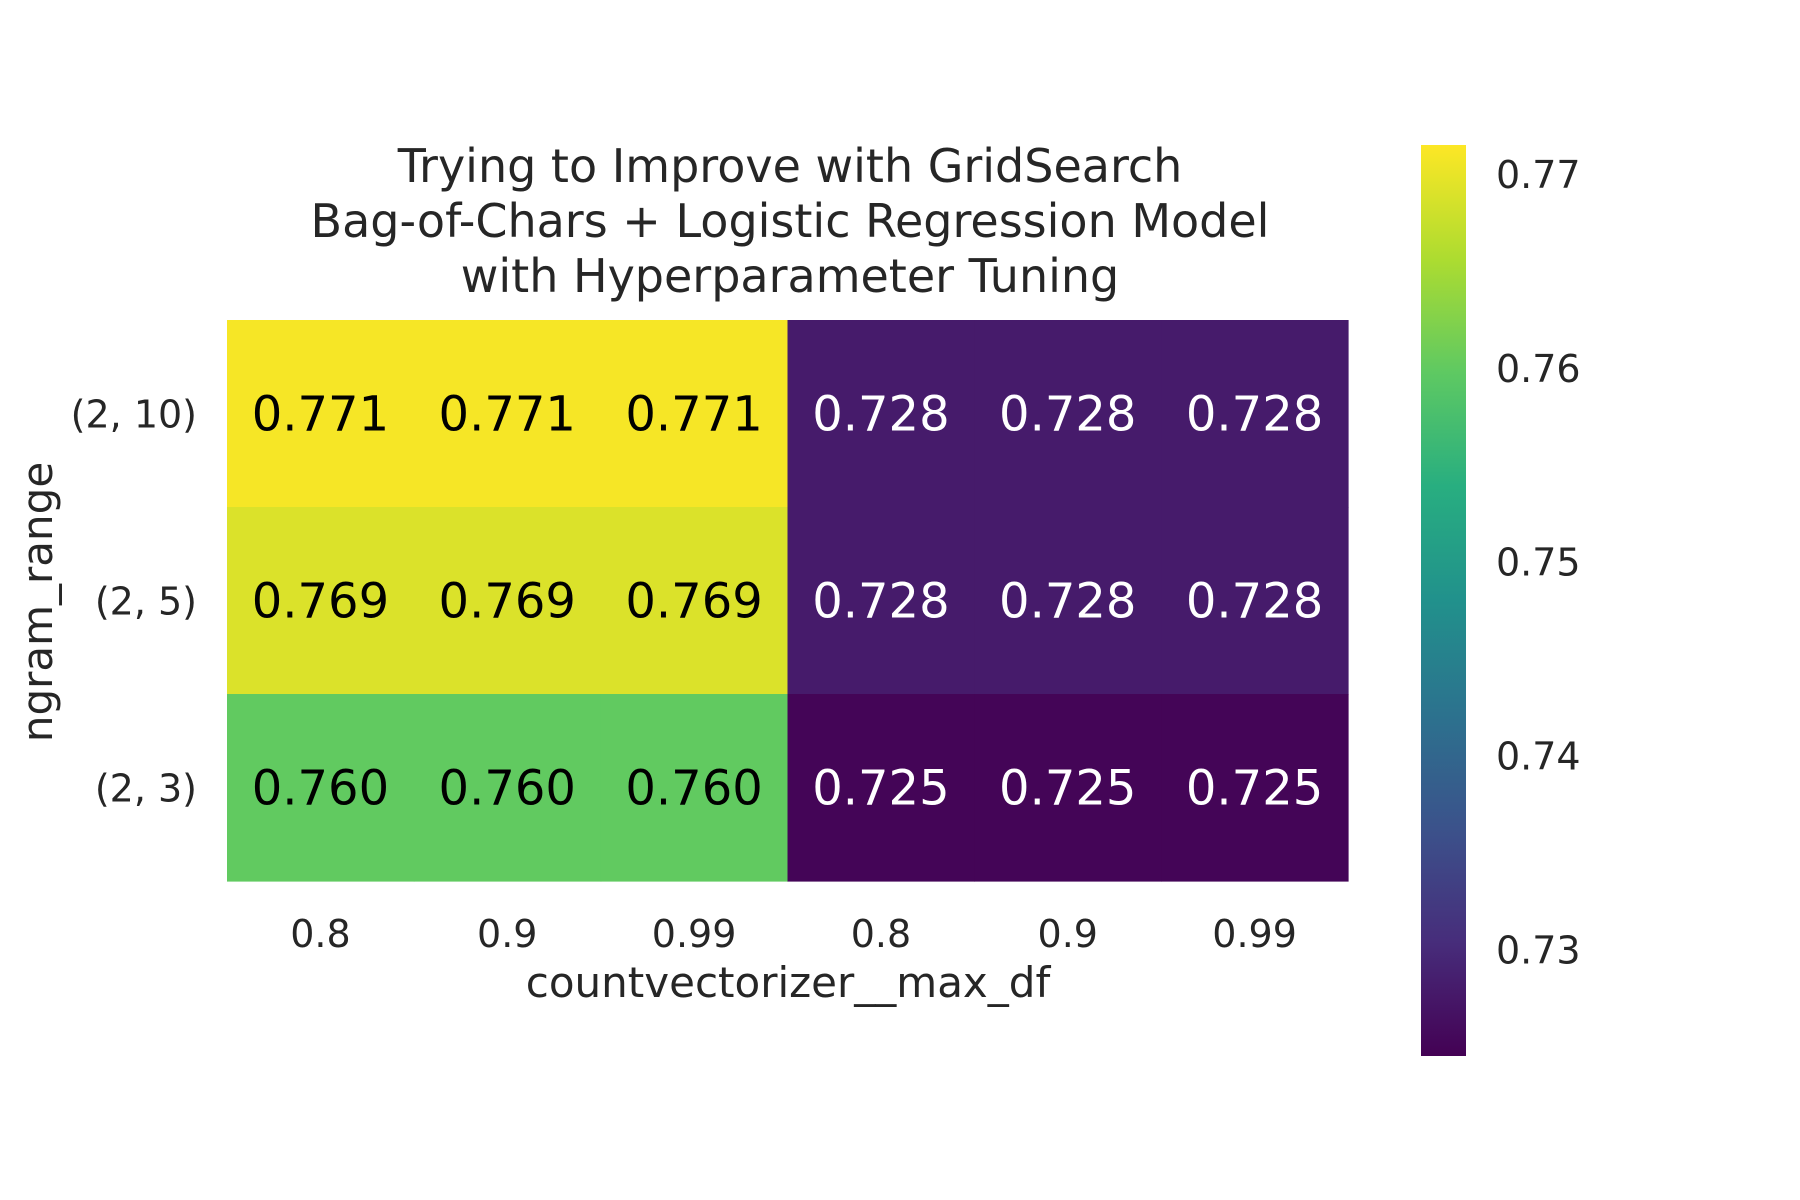  Describe the element at coordinates (793, 934) in the screenshot. I see `x-axis-tick-labels: 0.8 0.9 0.99 0.8 0.9 0.99` at that location.